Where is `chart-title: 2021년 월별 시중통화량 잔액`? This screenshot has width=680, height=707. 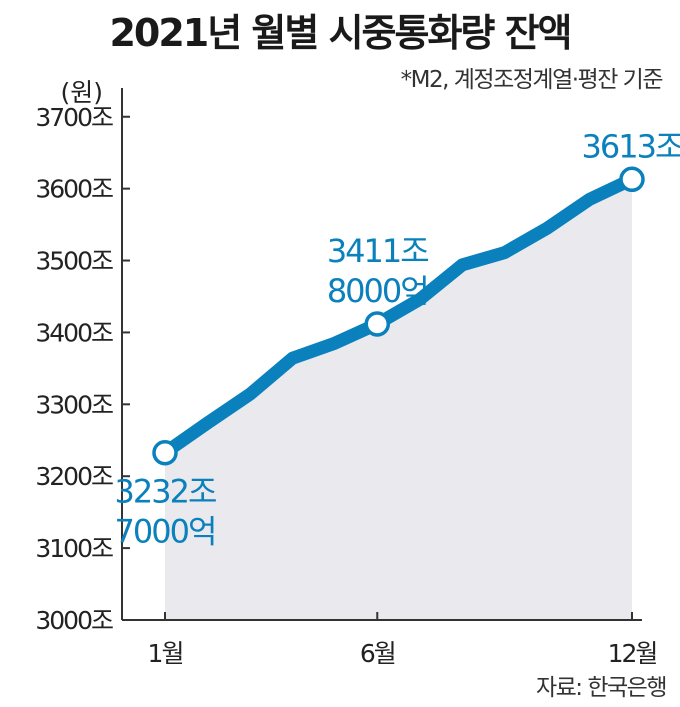 chart-title: 2021년 월별 시중통화량 잔액 is located at coordinates (340, 33).